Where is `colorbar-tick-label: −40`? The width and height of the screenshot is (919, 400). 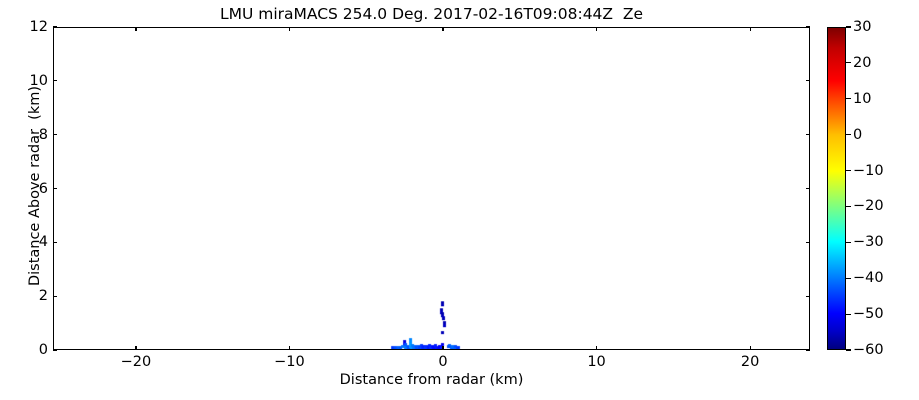 colorbar-tick-label: −40 is located at coordinates (868, 278).